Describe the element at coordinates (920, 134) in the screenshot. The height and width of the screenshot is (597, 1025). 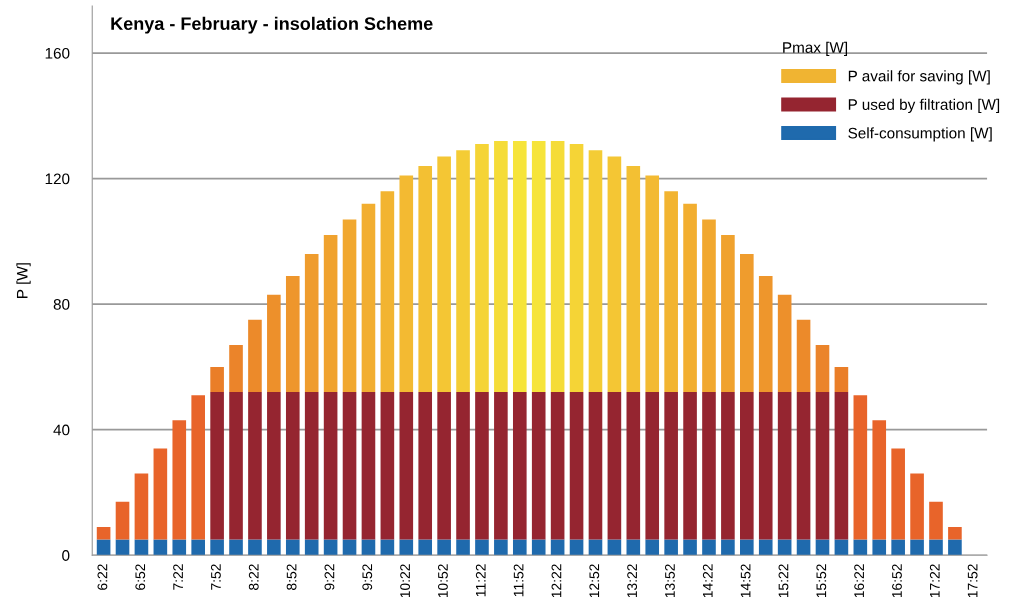
I see `legend-label: Self-consumption [W]` at that location.